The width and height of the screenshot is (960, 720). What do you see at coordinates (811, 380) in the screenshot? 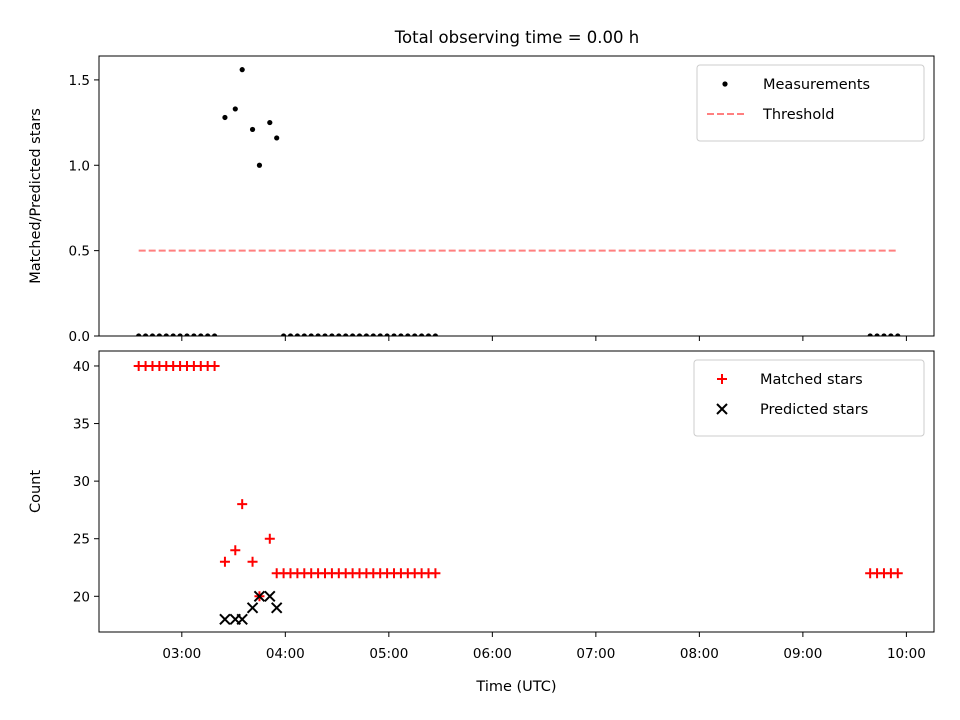
I see `legend-label: Matched stars` at bounding box center [811, 380].